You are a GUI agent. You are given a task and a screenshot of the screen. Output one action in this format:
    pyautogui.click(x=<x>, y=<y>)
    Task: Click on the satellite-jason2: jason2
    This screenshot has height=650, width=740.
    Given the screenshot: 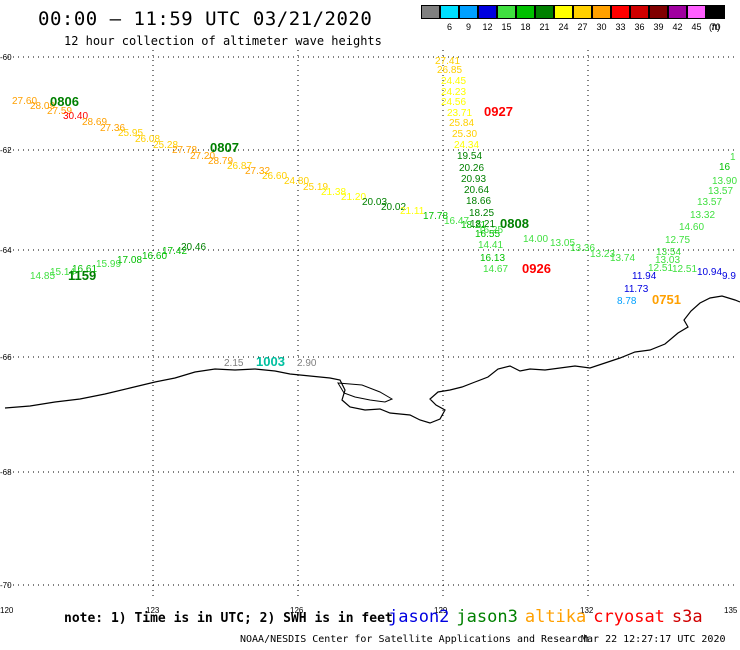 What is the action you would take?
    pyautogui.click(x=419, y=617)
    